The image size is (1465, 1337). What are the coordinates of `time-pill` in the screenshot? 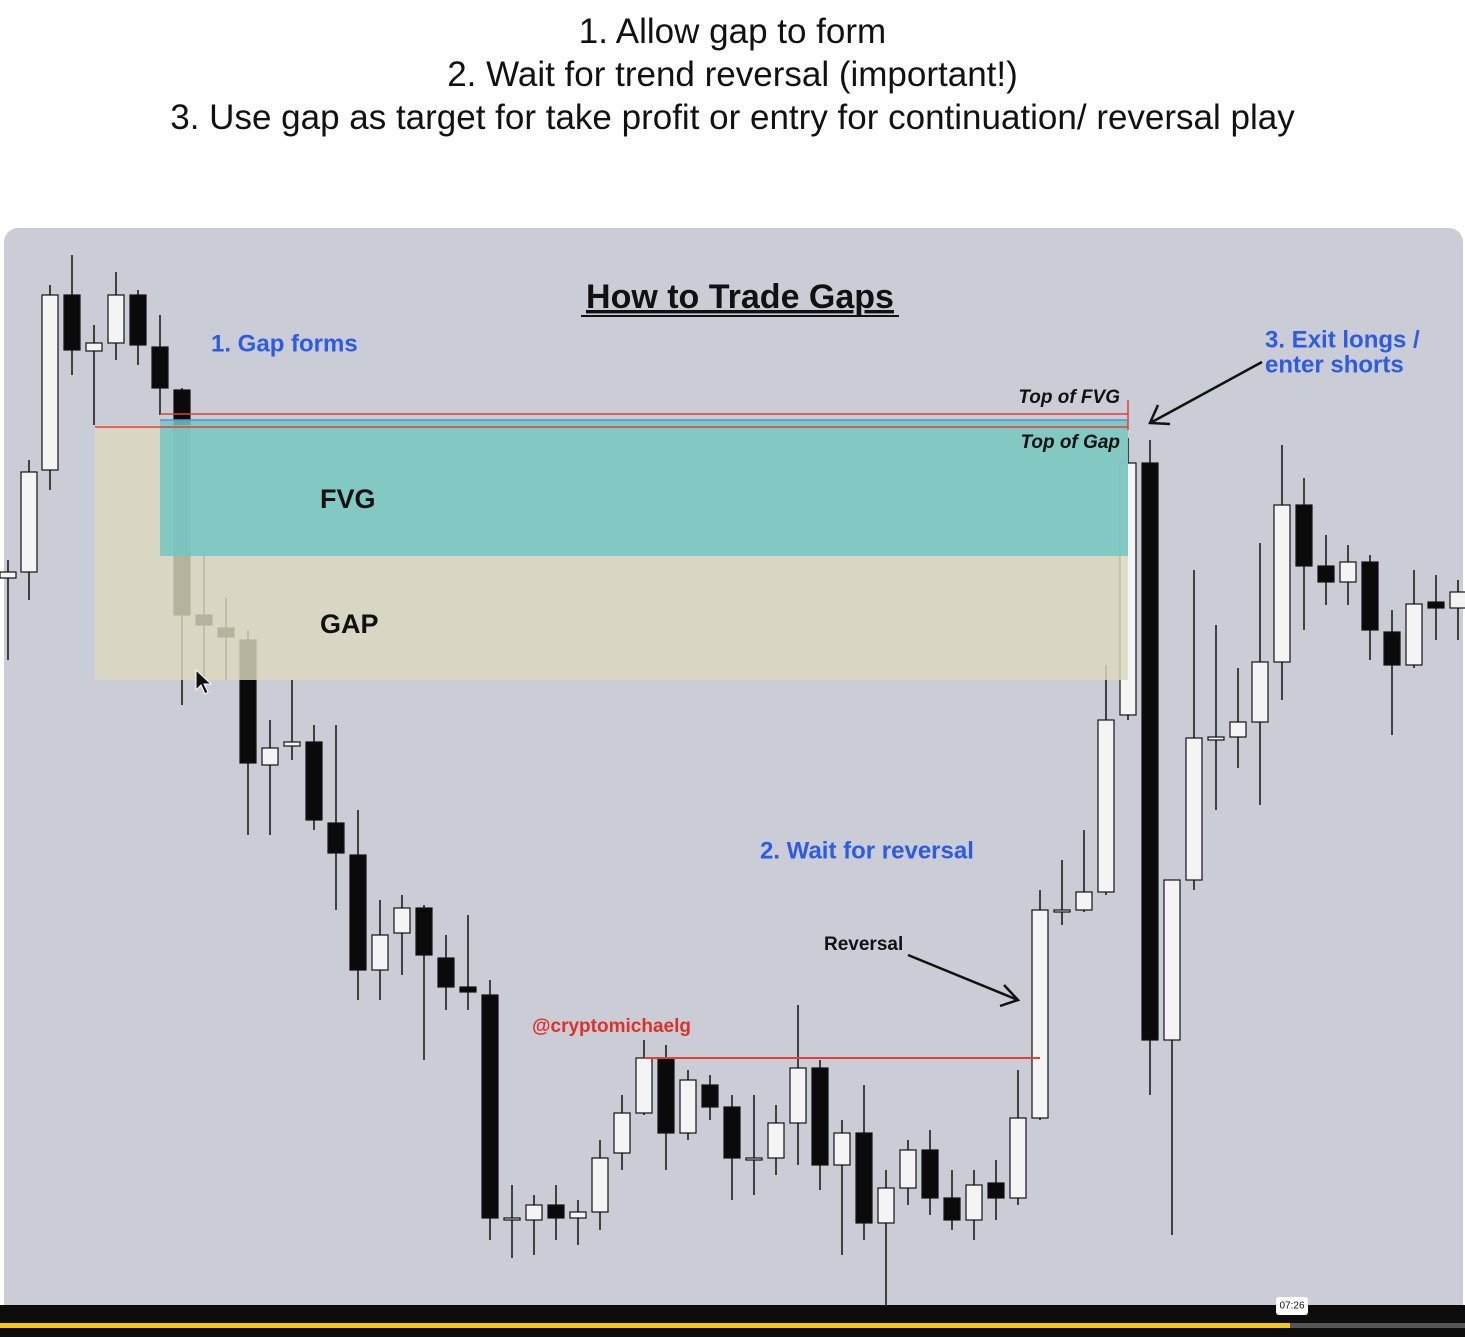 It's located at (1292, 1306).